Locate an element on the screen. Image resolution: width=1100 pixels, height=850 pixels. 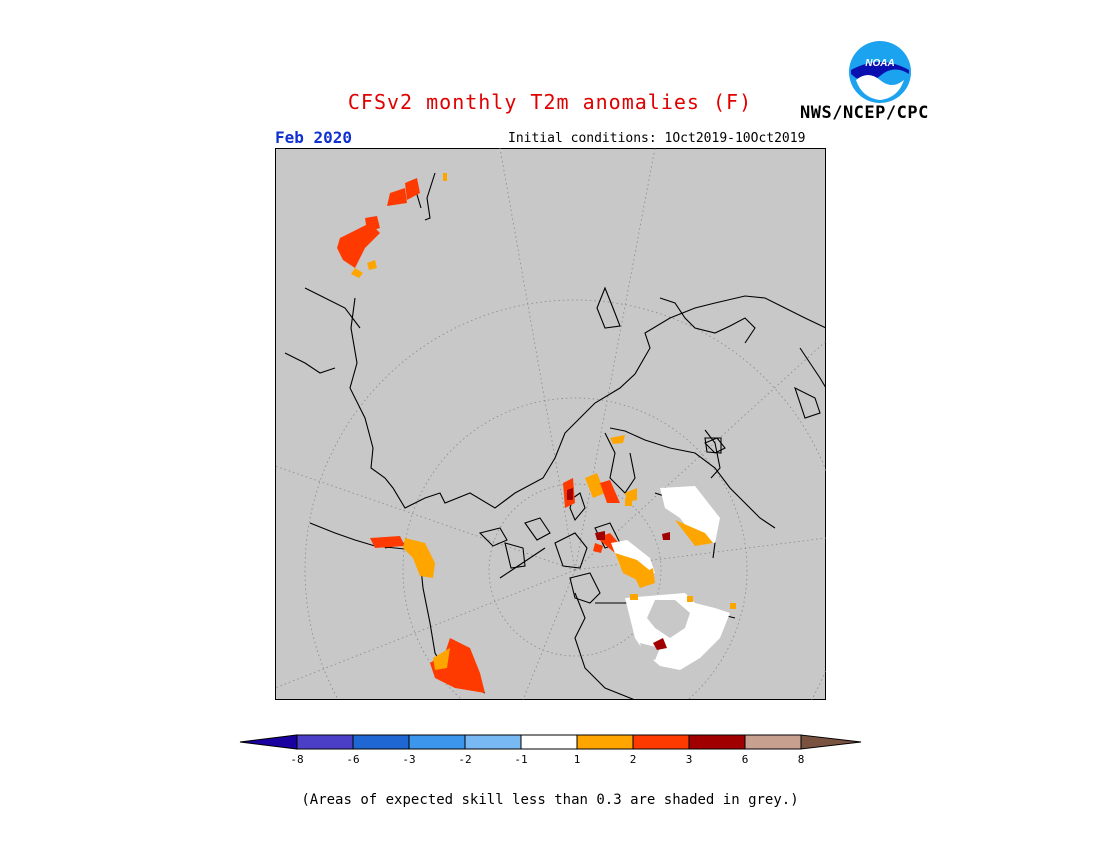
colorbar-label: -6 is located at coordinates (352, 759).